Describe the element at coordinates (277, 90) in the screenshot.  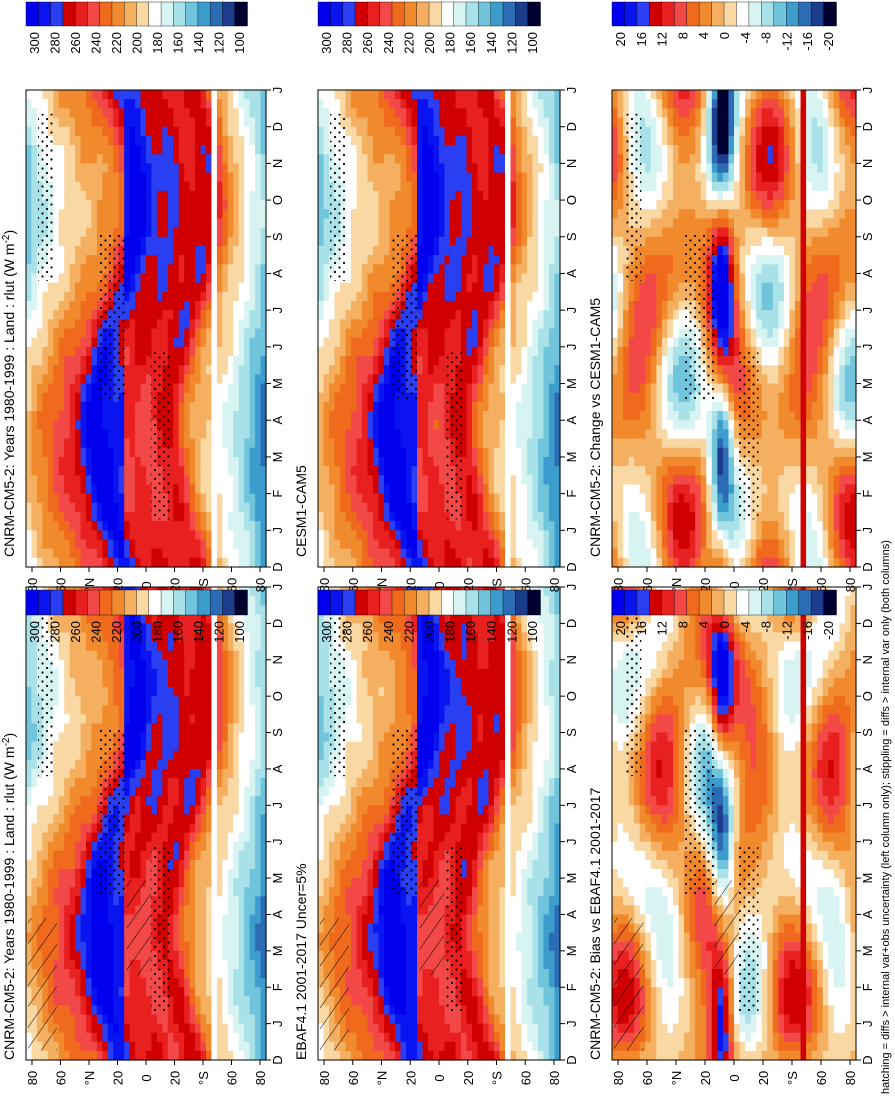
I see `month-tick-label: J` at that location.